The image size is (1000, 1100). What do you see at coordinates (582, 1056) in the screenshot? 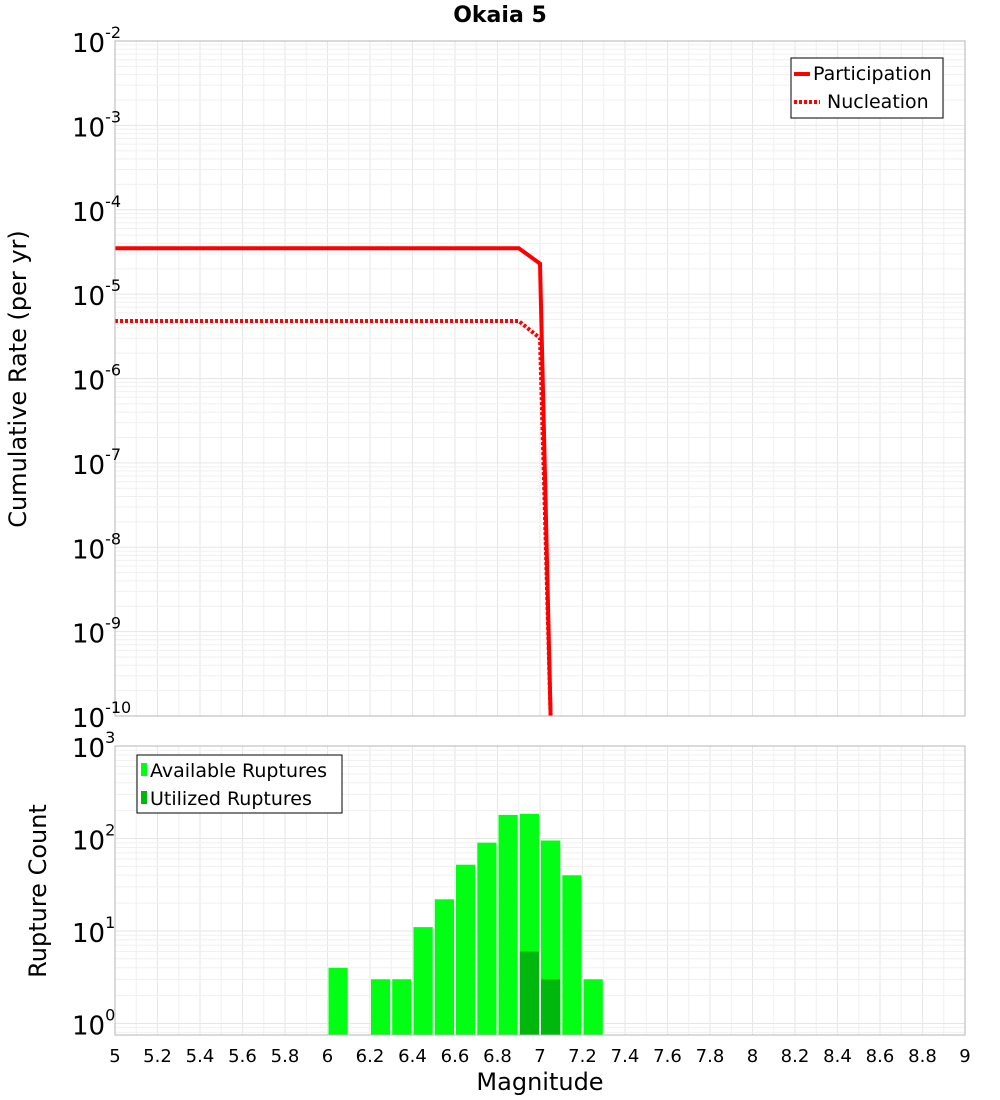
I see `magnitude-x-tick-label: 7.2` at bounding box center [582, 1056].